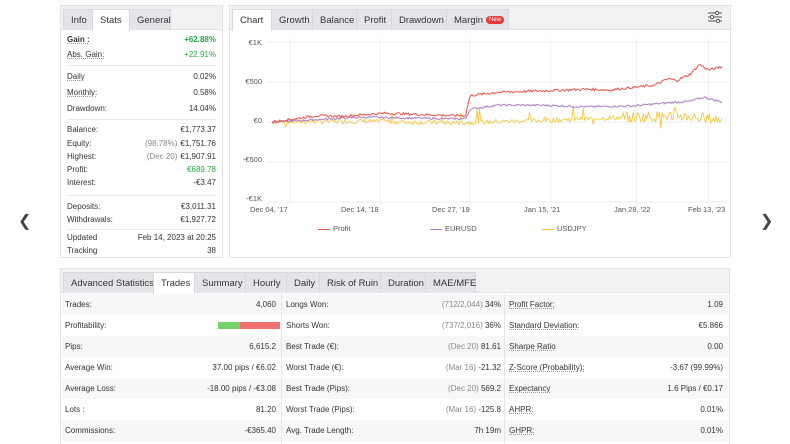 The width and height of the screenshot is (790, 444). I want to click on commissions-value: -€365.40, so click(260, 430).